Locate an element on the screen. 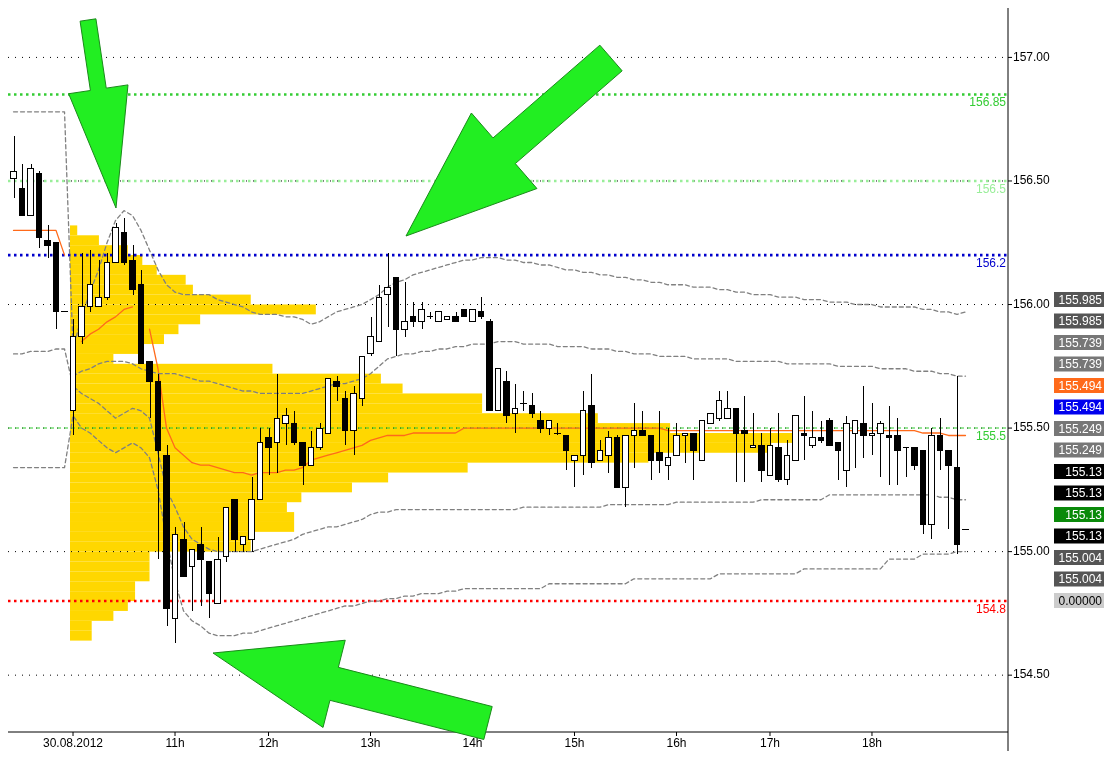  y-tick-label: 156.00 is located at coordinates (1032, 303).